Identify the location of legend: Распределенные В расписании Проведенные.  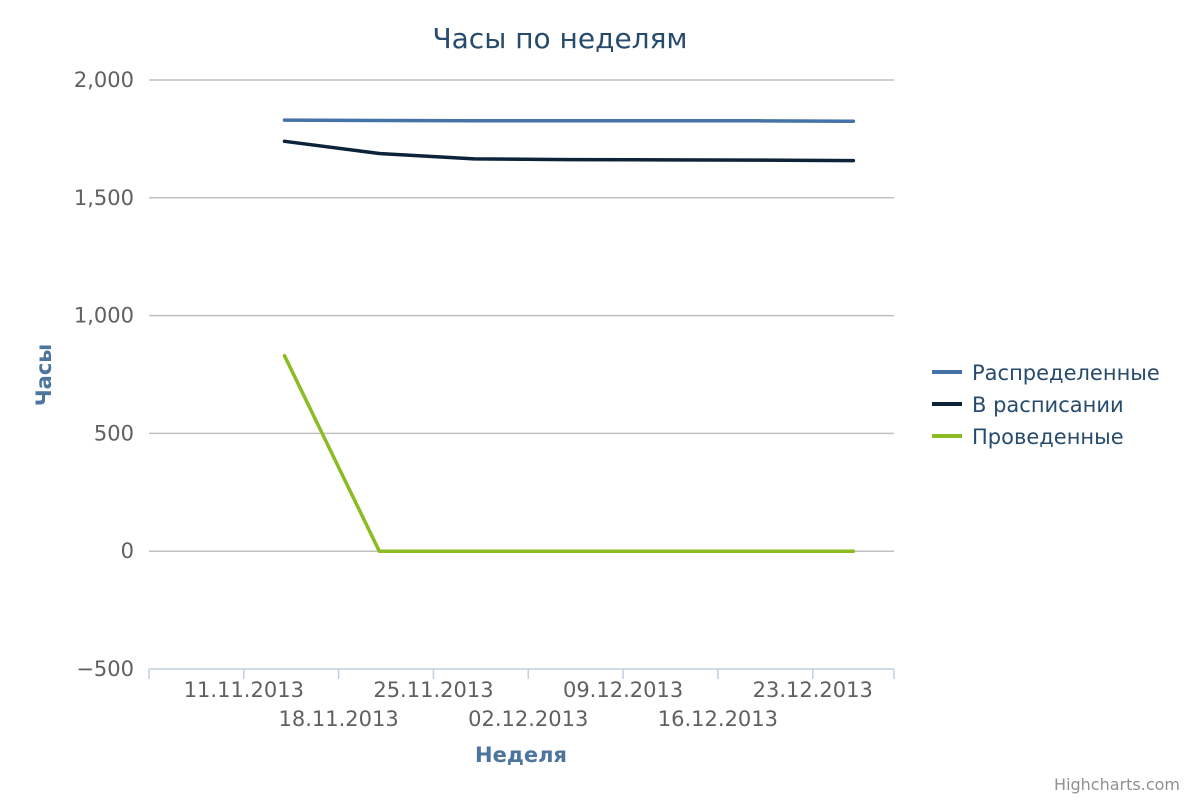
(1046, 405).